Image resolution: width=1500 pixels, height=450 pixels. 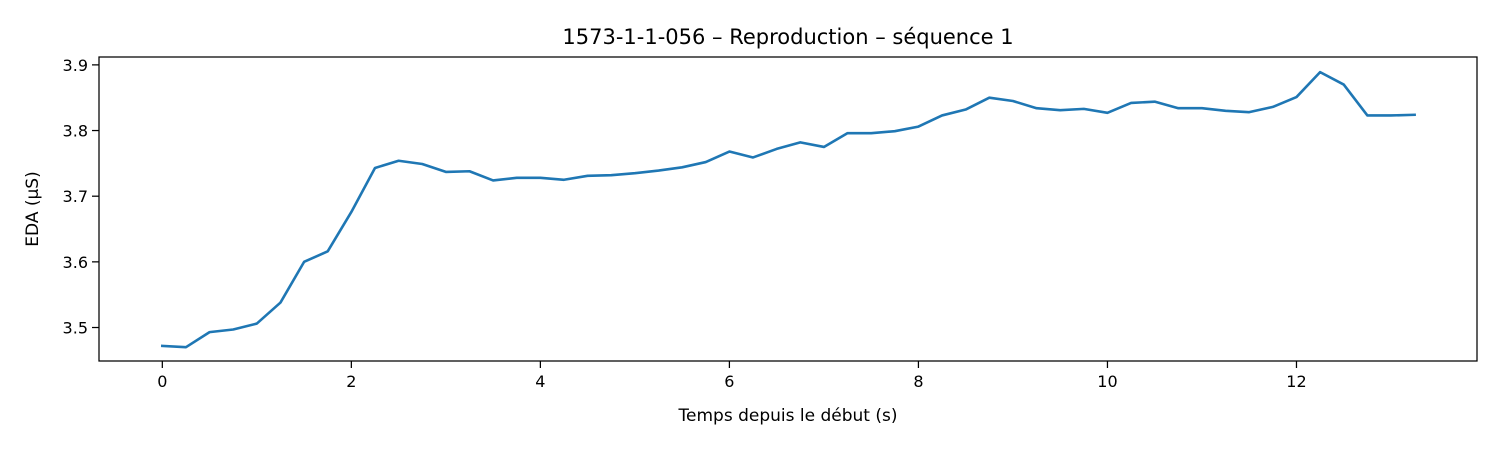 I want to click on x-tick-label: 10, so click(x=1107, y=381).